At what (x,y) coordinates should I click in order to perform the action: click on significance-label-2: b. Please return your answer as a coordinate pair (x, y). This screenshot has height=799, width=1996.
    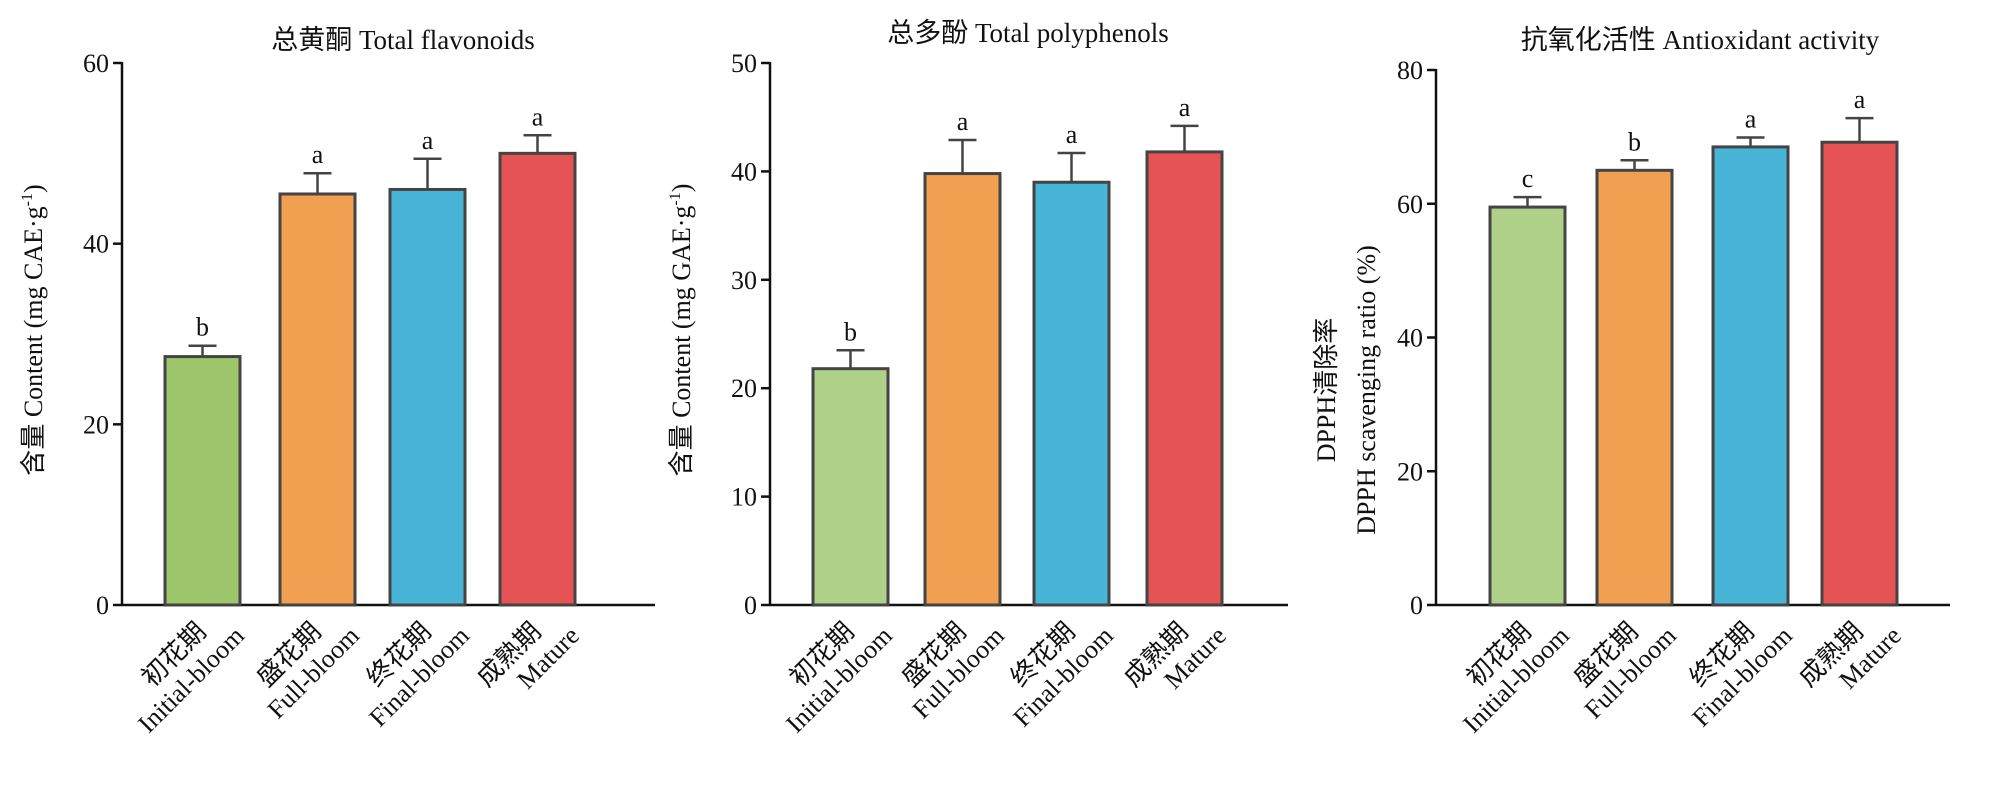
    Looking at the image, I should click on (1634, 141).